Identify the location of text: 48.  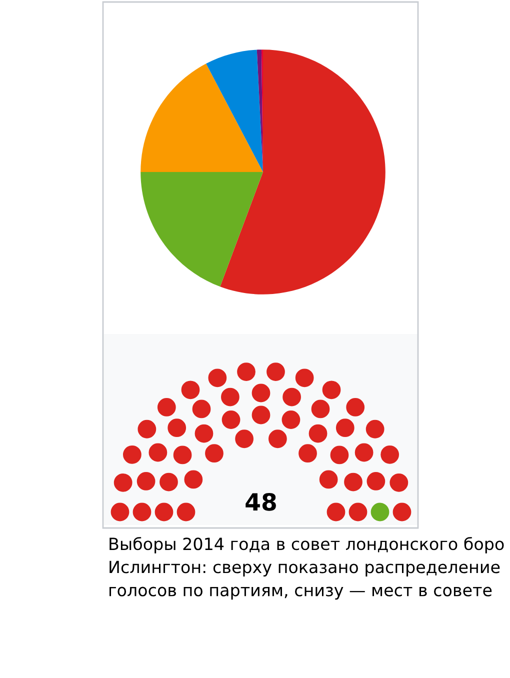
(261, 501).